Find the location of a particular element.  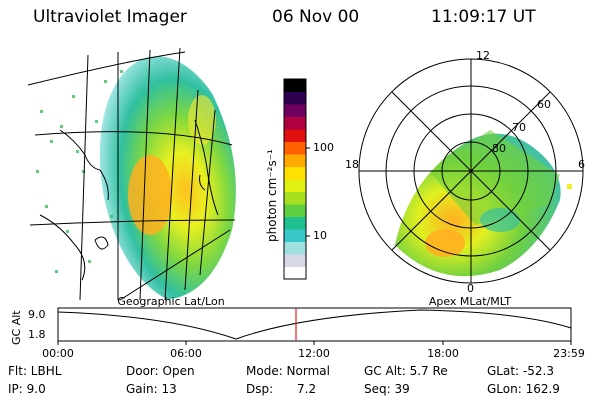

geo-caption: Geographic Lat/Lon is located at coordinates (170, 301).